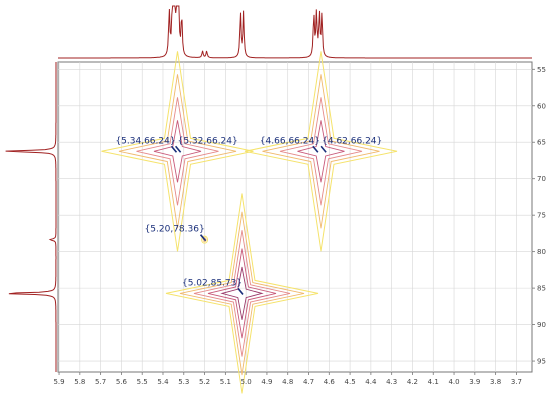  Describe the element at coordinates (541, 325) in the screenshot. I see `y-tick-label: 90` at that location.